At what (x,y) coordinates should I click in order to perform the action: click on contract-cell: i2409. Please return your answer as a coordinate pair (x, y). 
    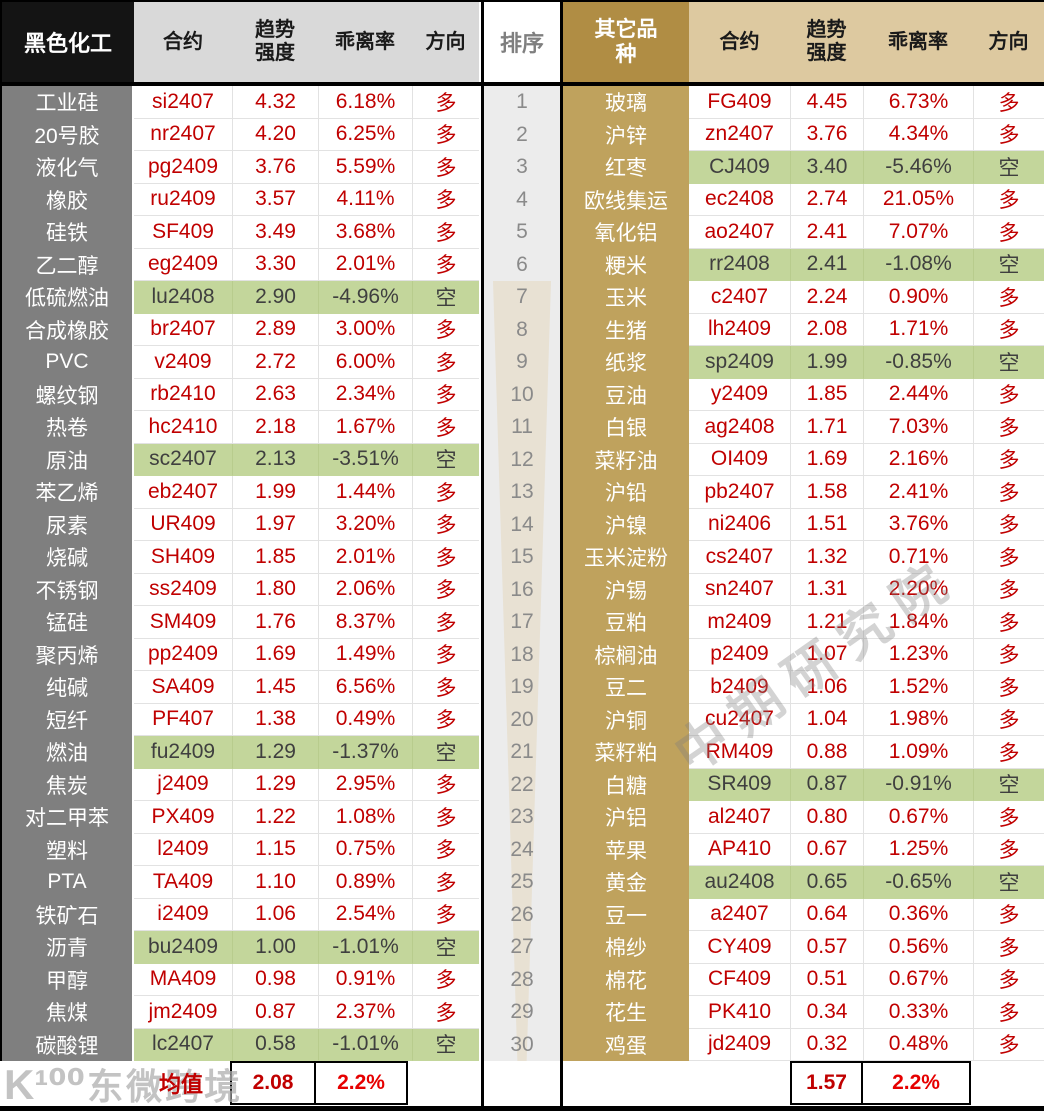
    Looking at the image, I should click on (183, 914).